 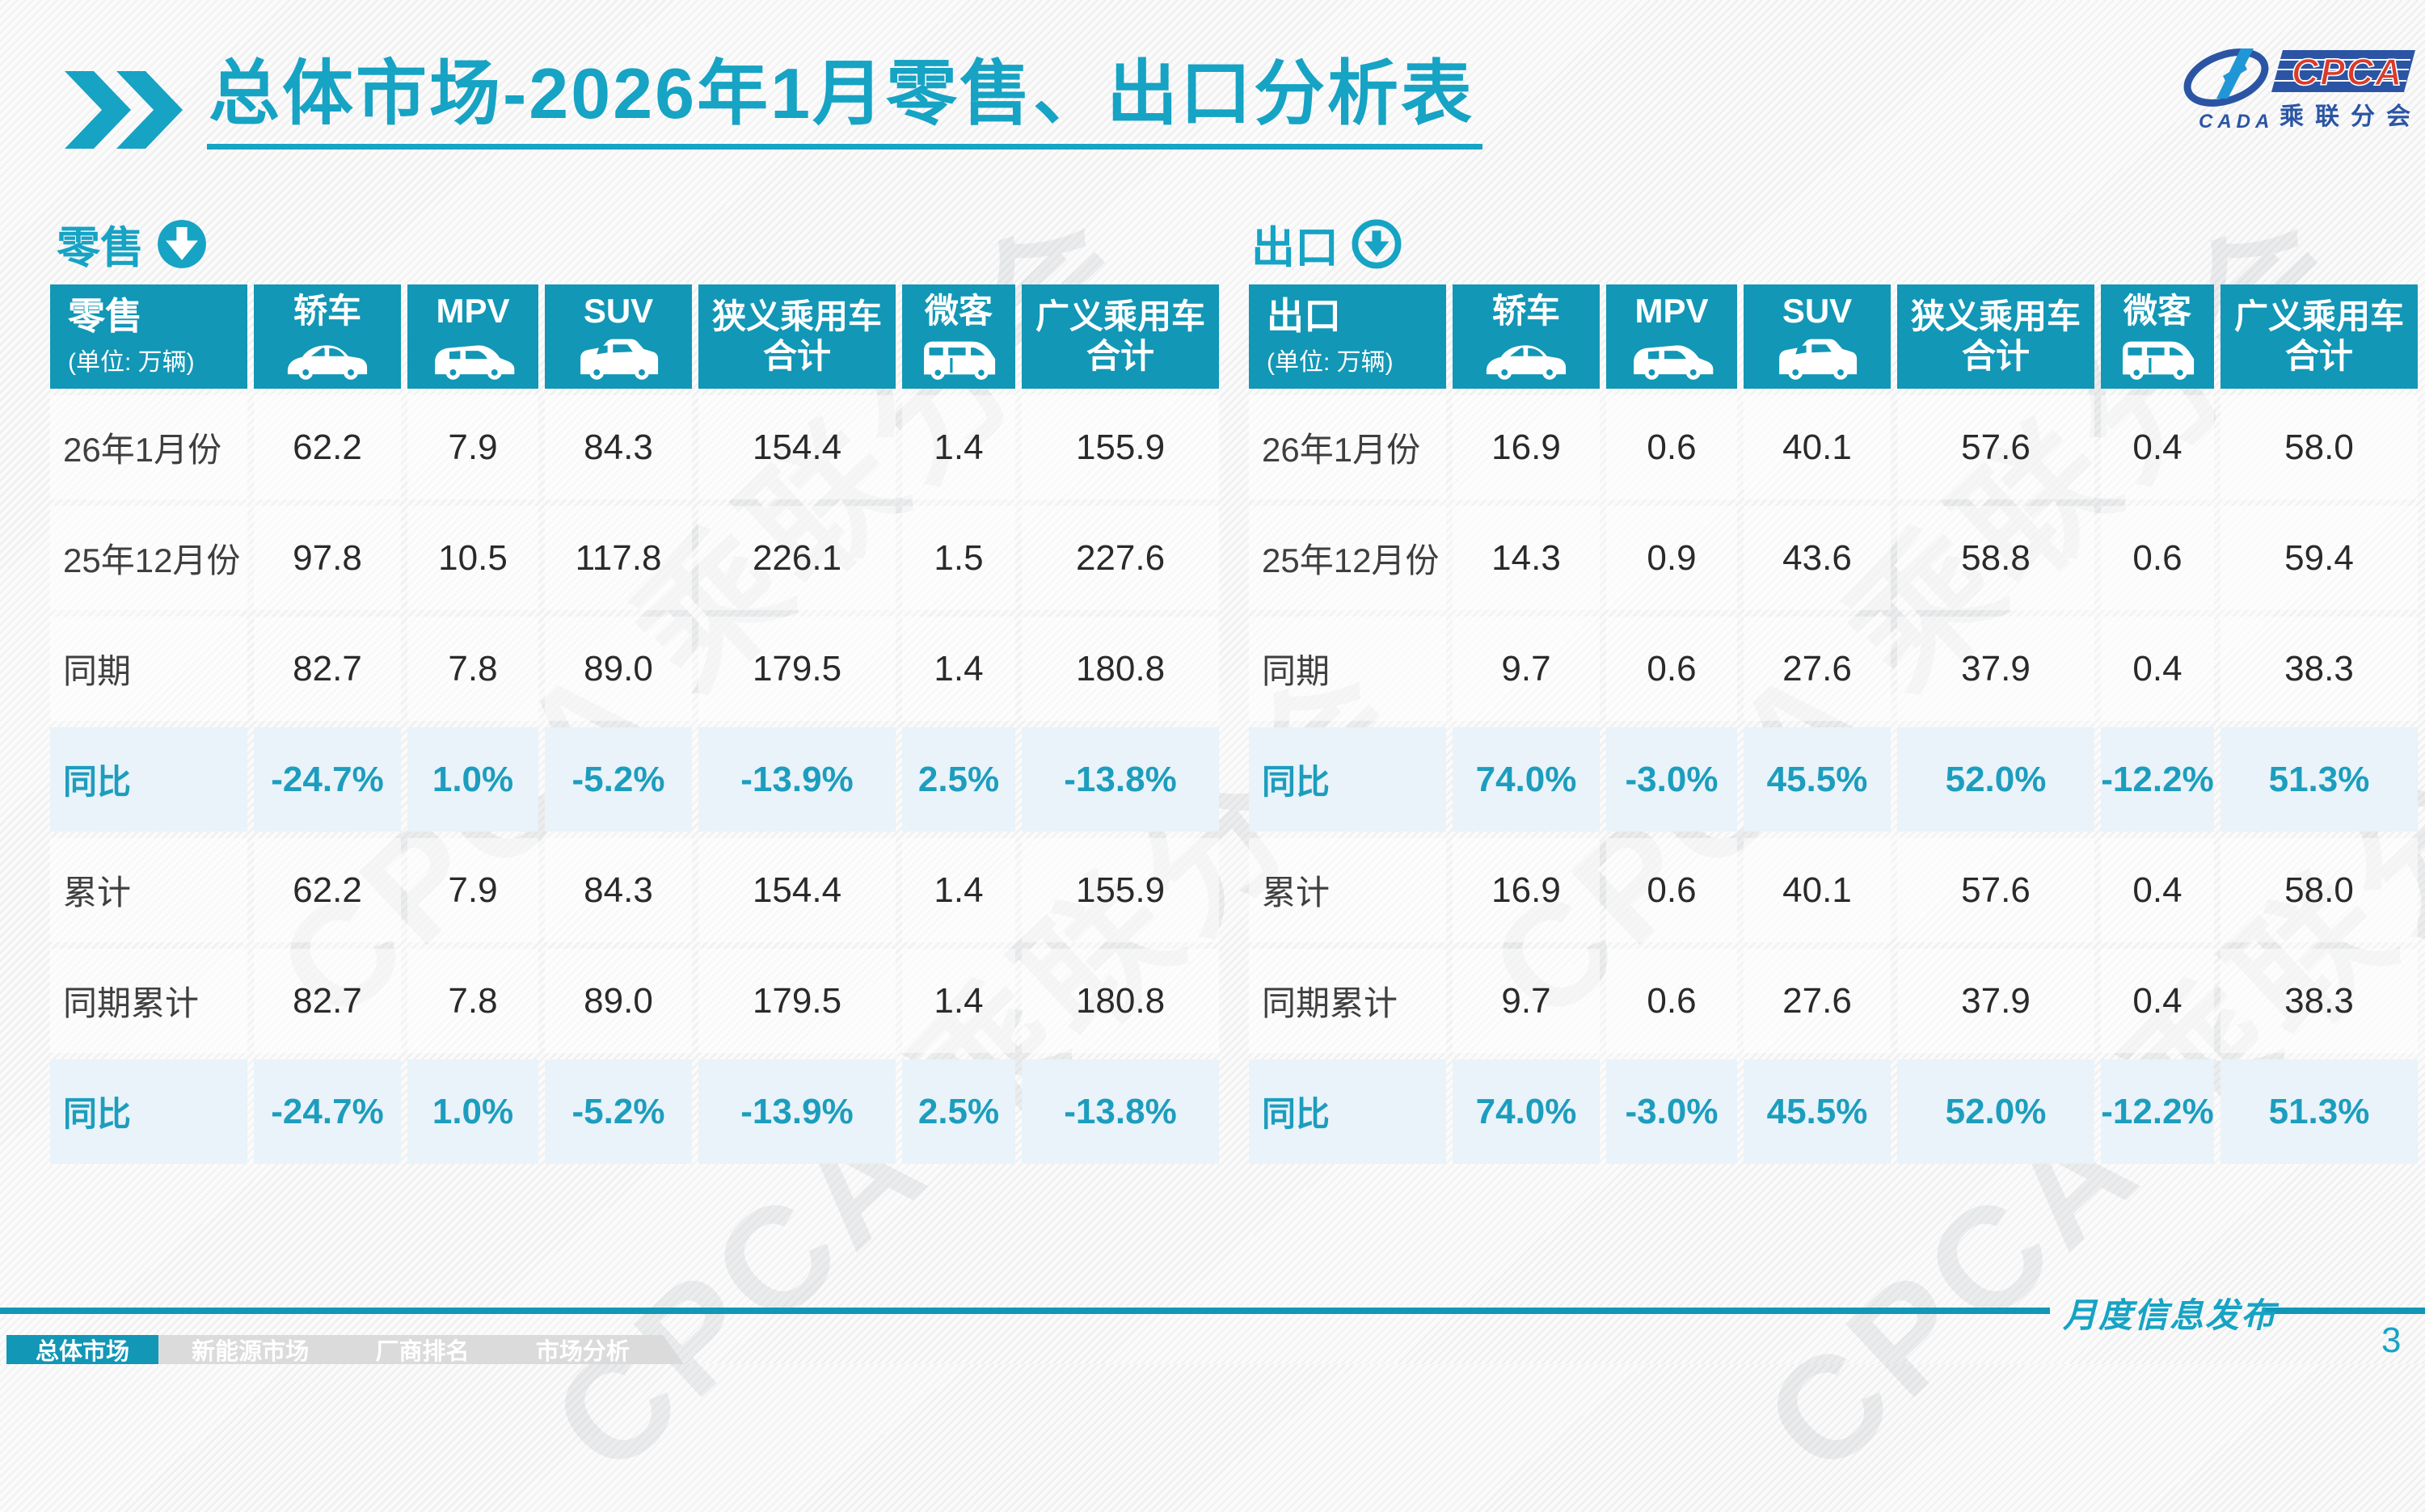 What do you see at coordinates (1996, 447) in the screenshot?
I see `cell-value: 57.6` at bounding box center [1996, 447].